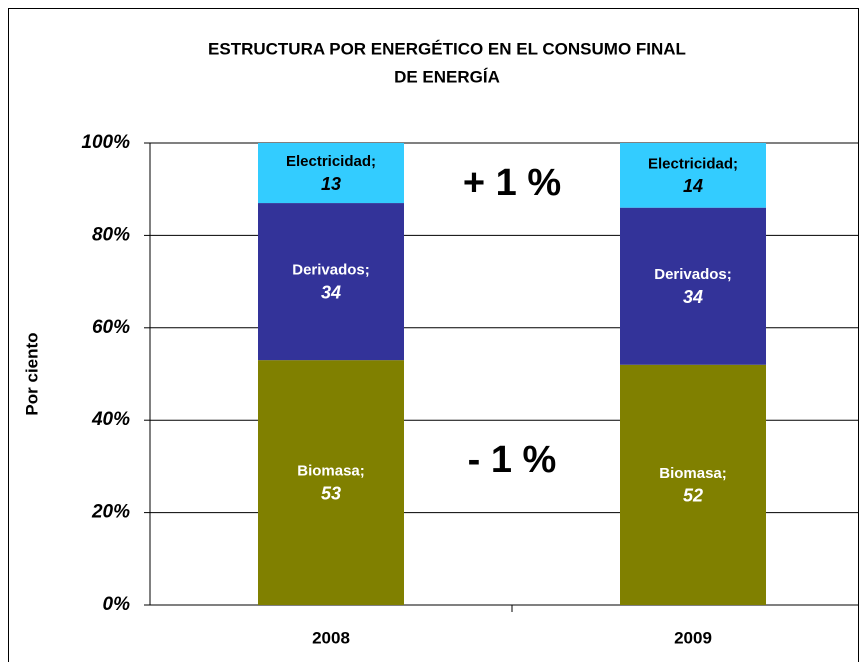 Image resolution: width=868 pixels, height=662 pixels. What do you see at coordinates (447, 76) in the screenshot?
I see `chart-title: DE ENERGÍA` at bounding box center [447, 76].